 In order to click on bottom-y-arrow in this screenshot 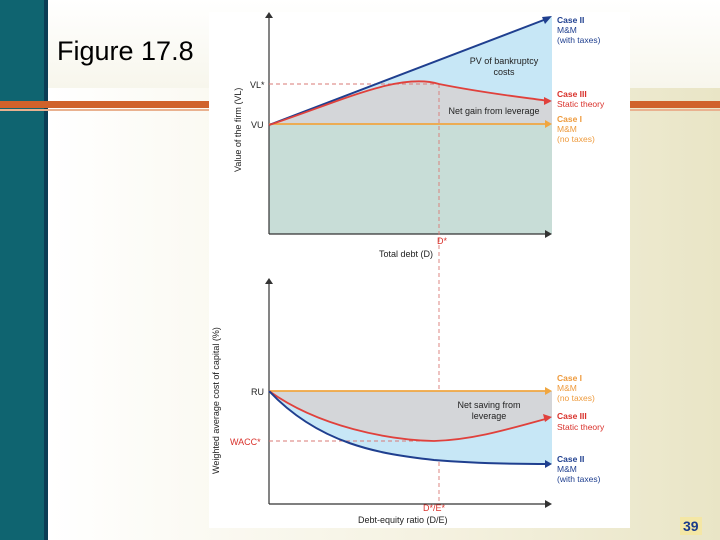, I will do `click(269, 281)`.